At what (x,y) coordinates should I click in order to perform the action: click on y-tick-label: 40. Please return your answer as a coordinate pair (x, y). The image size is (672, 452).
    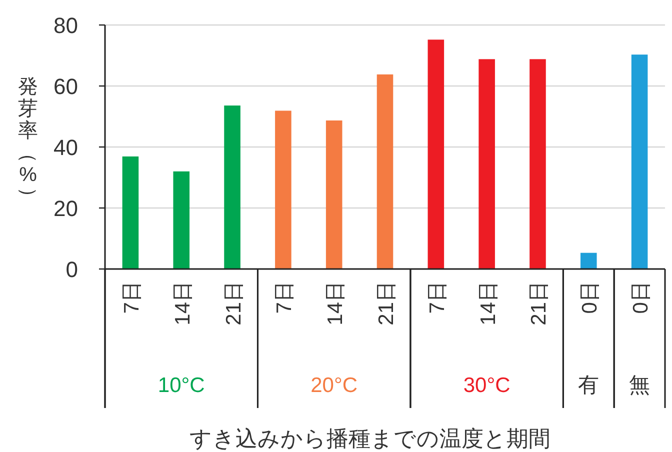
    Looking at the image, I should click on (66, 147).